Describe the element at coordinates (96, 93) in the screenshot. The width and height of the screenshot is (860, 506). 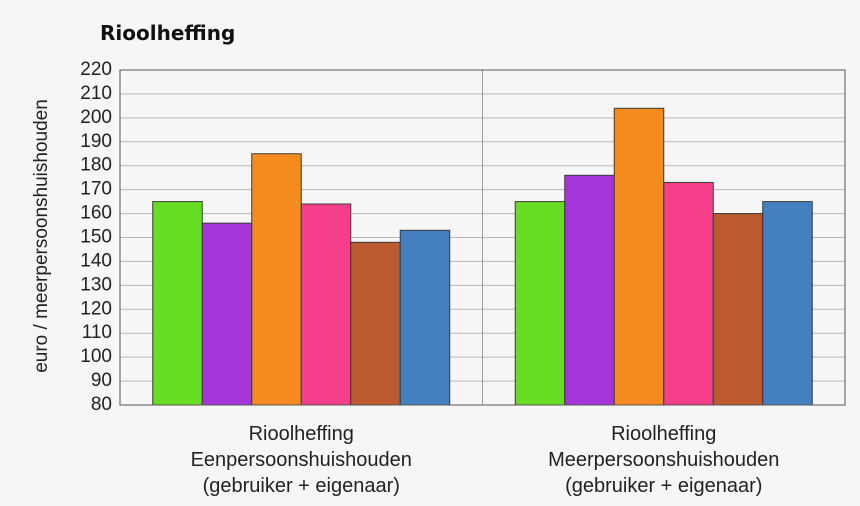
I see `y-tick-label: 210` at that location.